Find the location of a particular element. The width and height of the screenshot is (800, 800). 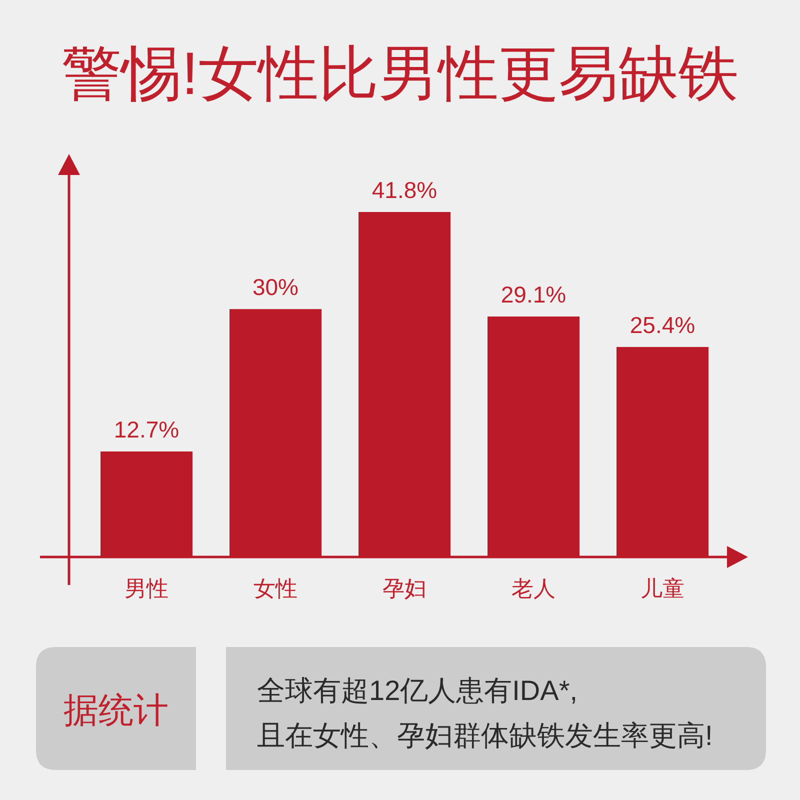

title: 警惕!女性比男性更易缺铁 is located at coordinates (400, 73).